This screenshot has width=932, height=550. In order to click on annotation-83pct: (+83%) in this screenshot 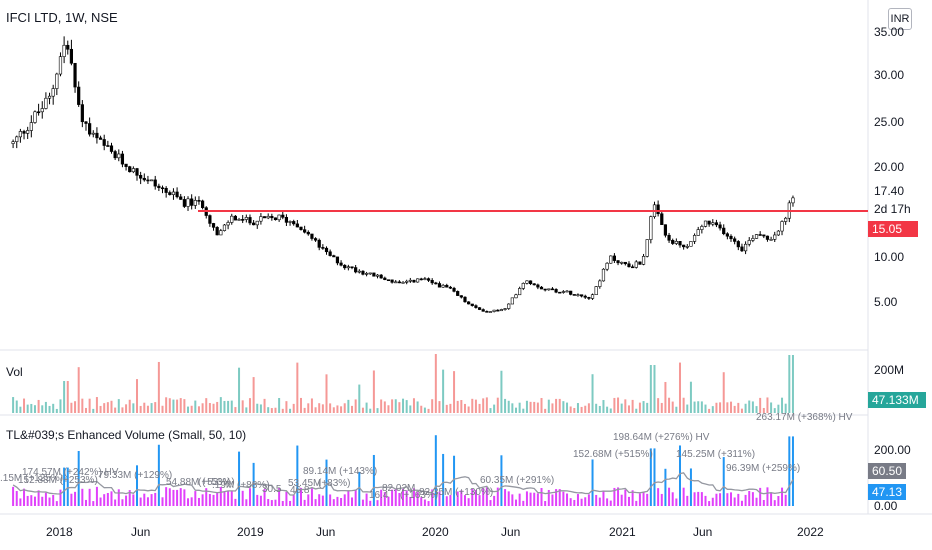, I will do `click(334, 483)`.